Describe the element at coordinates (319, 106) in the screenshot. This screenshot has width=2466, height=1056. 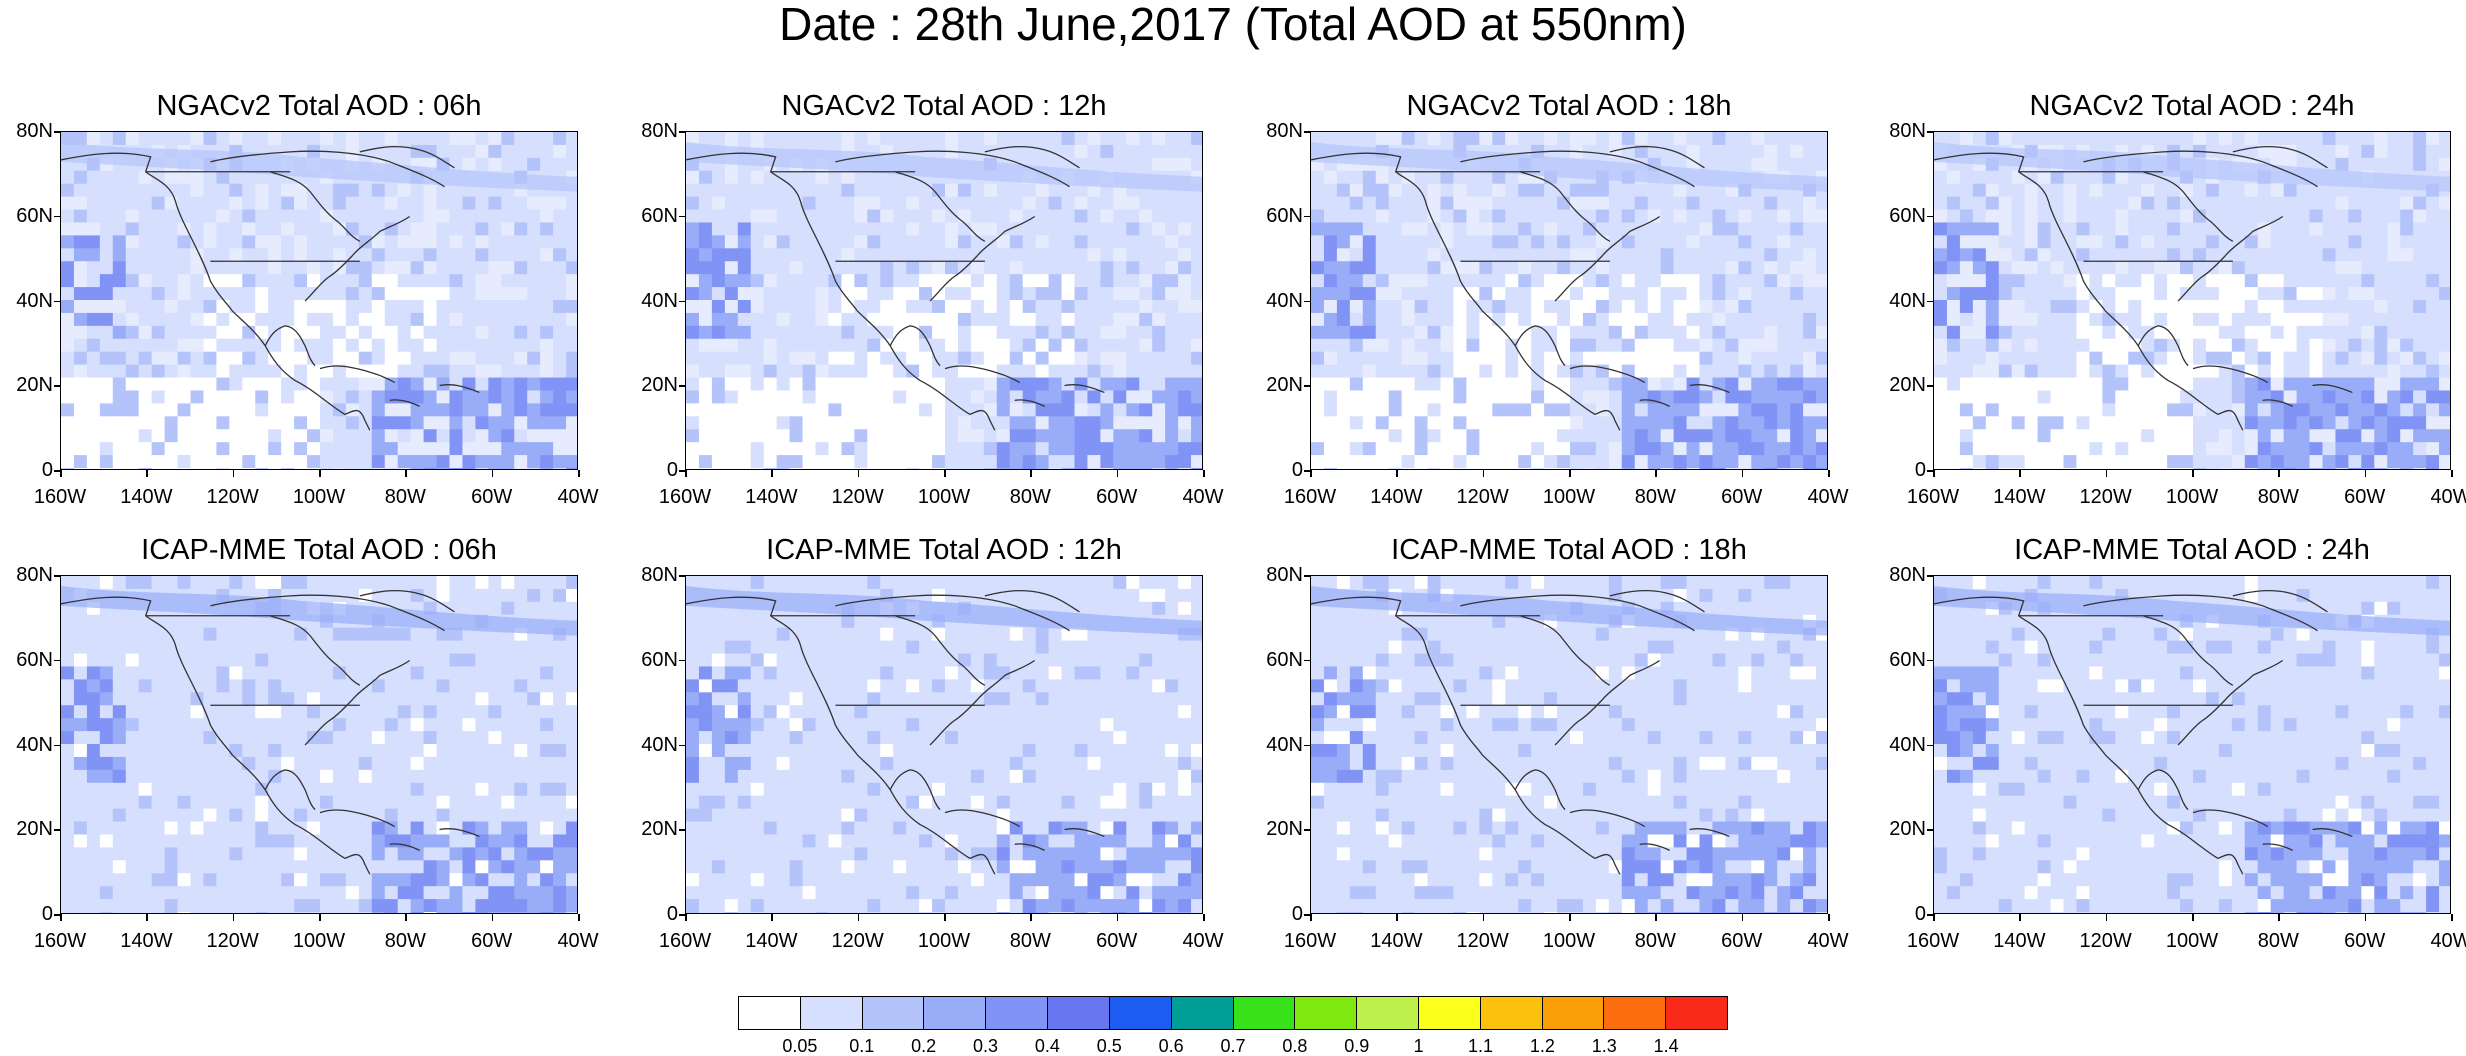
I see `panel-title: NGACv2 Total AOD : 06h` at that location.